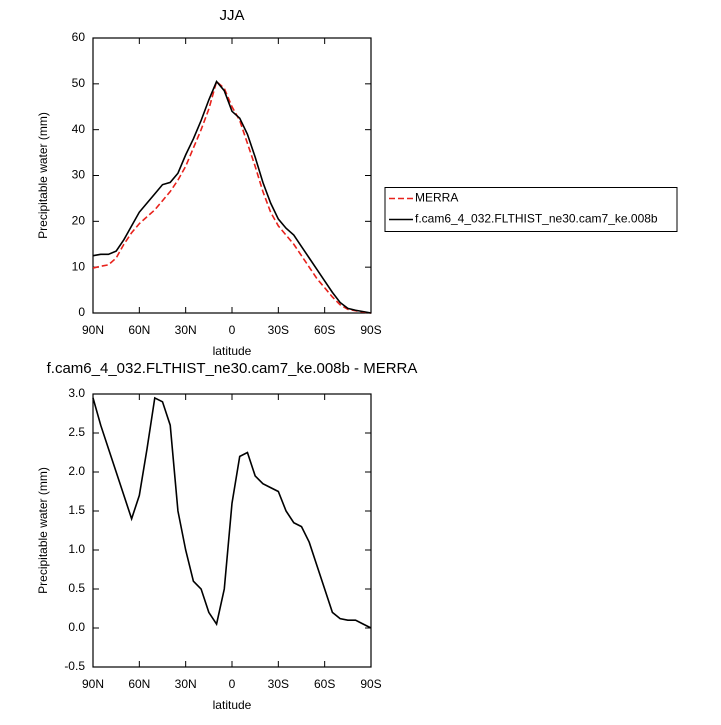 The width and height of the screenshot is (721, 725). Describe the element at coordinates (79, 266) in the screenshot. I see `y-tick-label: 10` at that location.